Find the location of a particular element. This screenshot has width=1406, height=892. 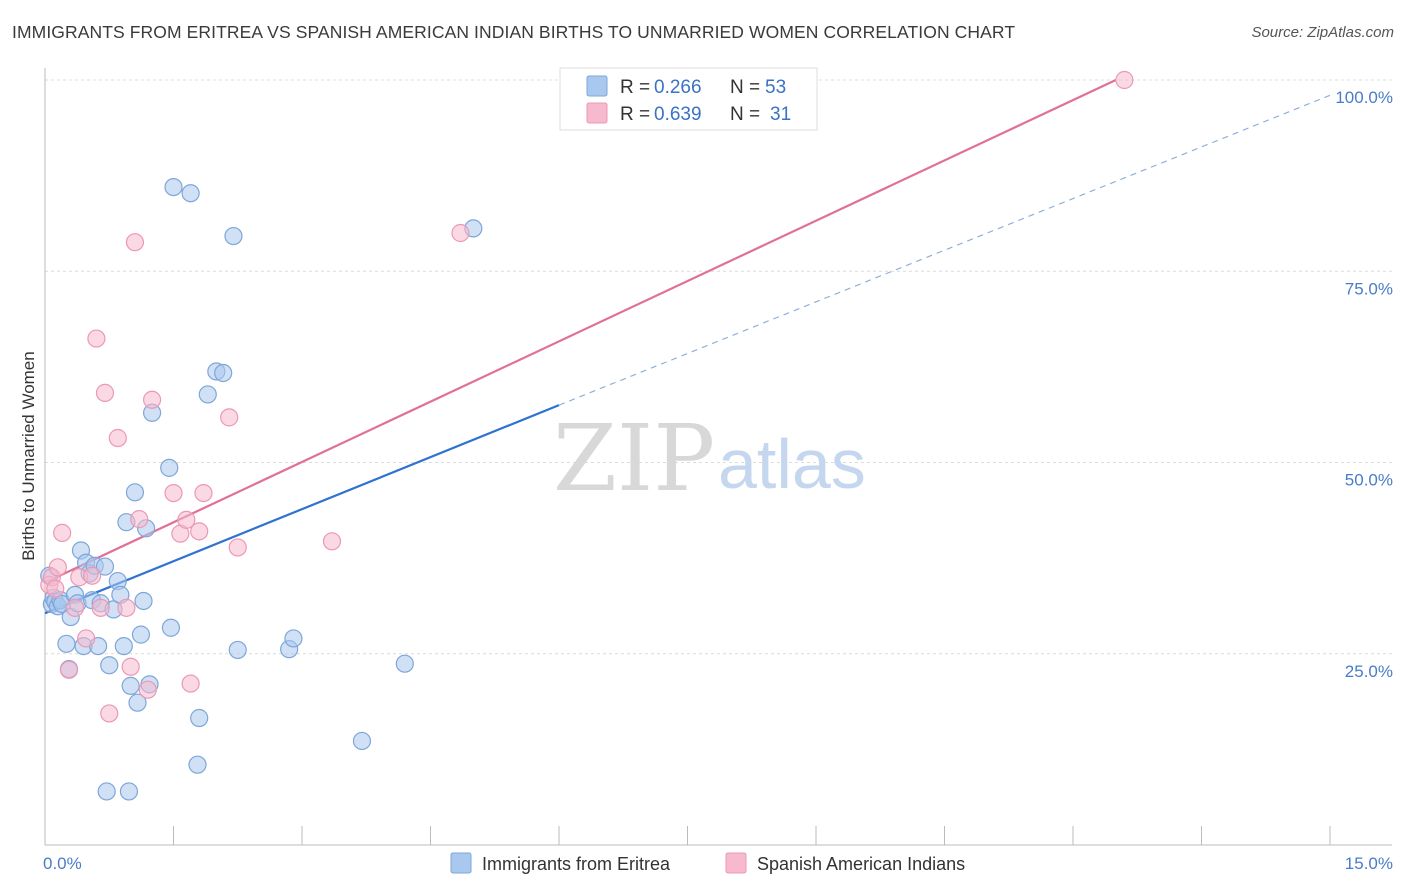

source-label: Source: ZipAtlas.com is located at coordinates (1322, 32).